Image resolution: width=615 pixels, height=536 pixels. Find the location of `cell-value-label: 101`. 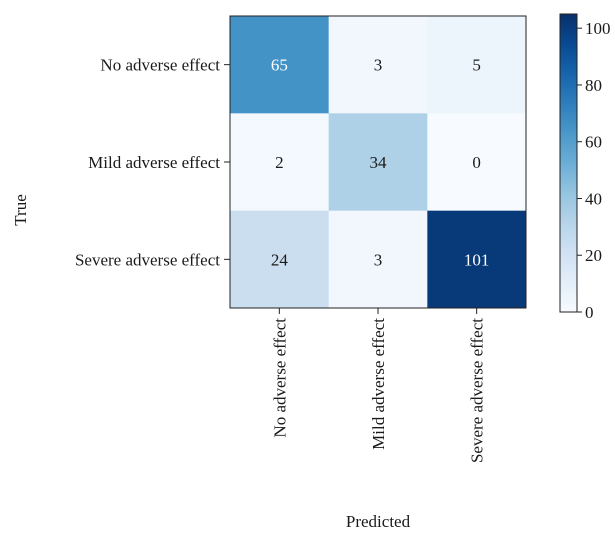

cell-value-label: 101 is located at coordinates (477, 259).